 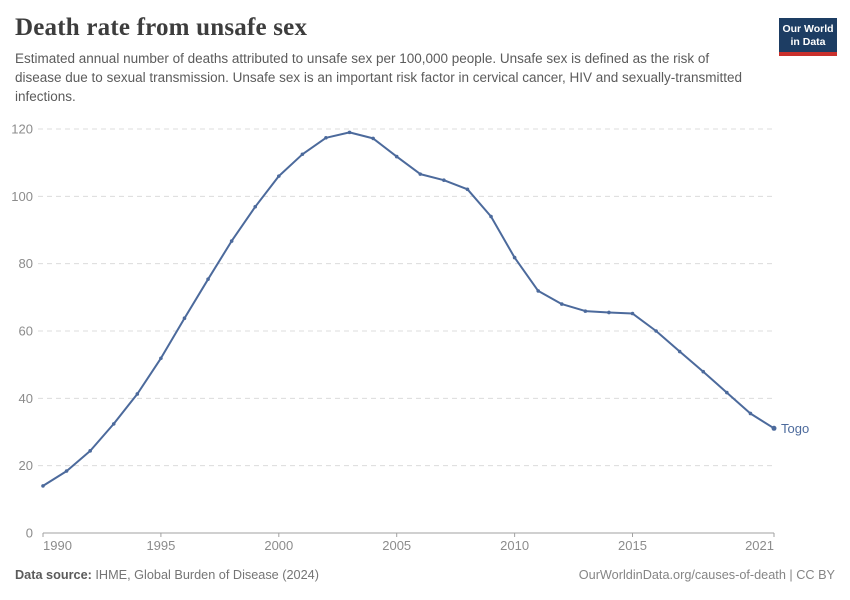 What do you see at coordinates (632, 545) in the screenshot?
I see `x-axis-label: 2015` at bounding box center [632, 545].